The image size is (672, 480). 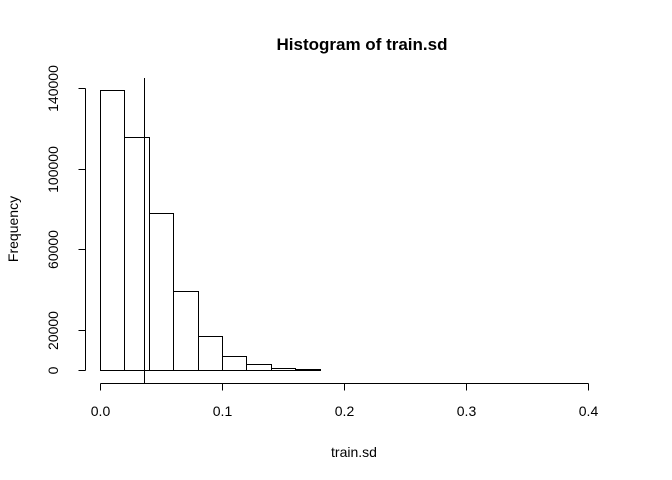 I want to click on y-tick-label: 20000, so click(x=53, y=330).